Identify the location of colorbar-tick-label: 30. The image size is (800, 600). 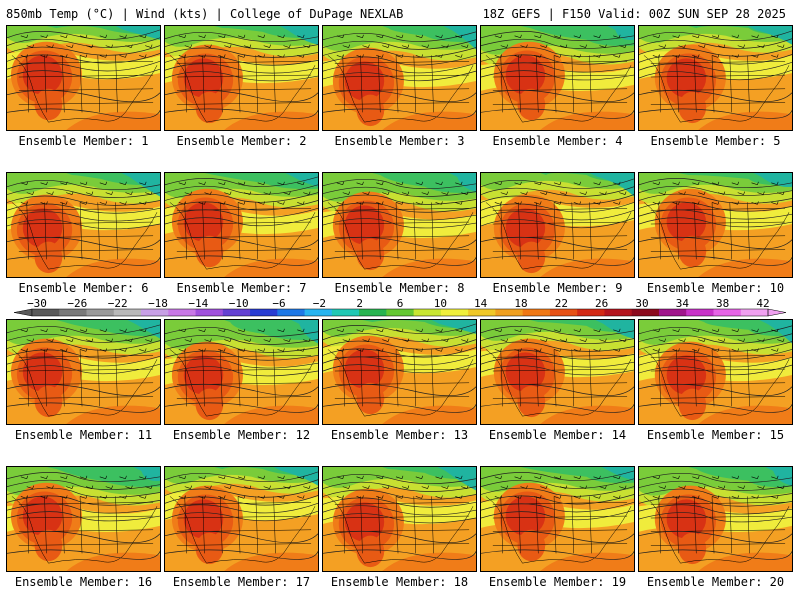
(642, 303).